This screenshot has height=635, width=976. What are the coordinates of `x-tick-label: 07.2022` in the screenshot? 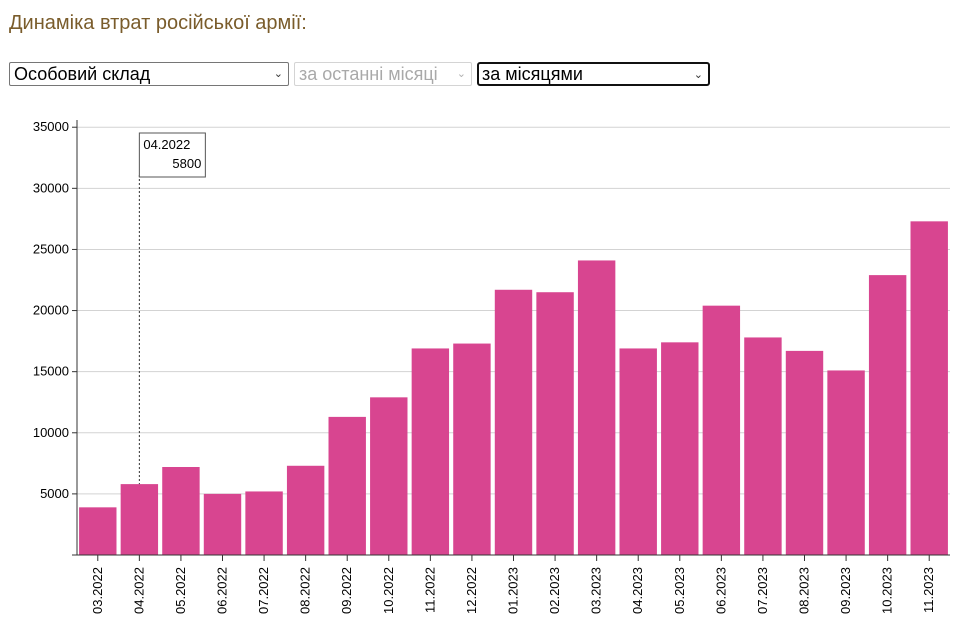 It's located at (263, 590).